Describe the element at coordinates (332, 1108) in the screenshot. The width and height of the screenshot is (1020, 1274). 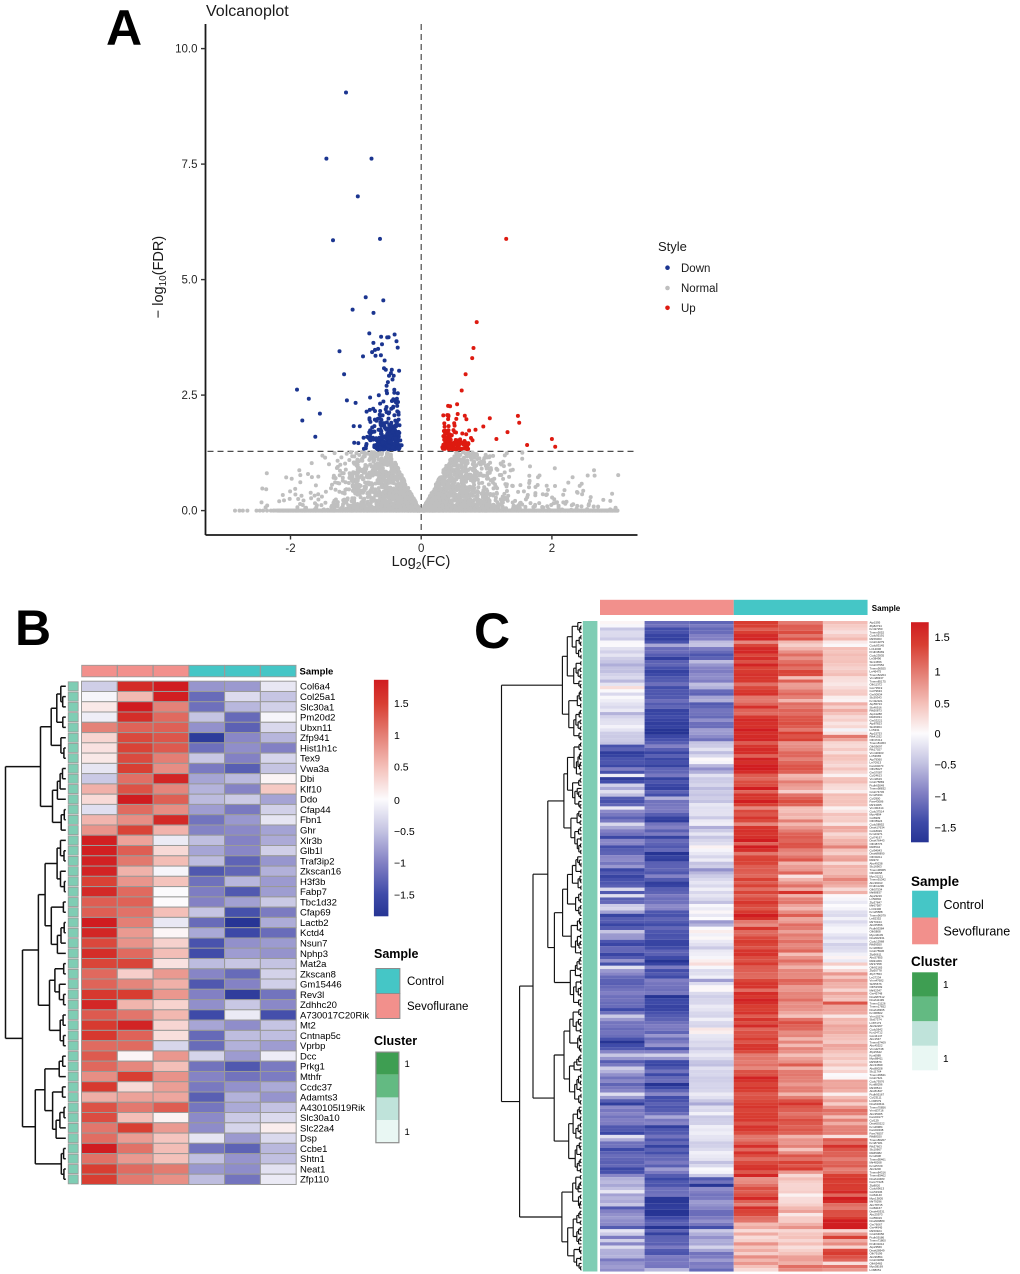
I see `svg-text: A430105I19Rik` at that location.